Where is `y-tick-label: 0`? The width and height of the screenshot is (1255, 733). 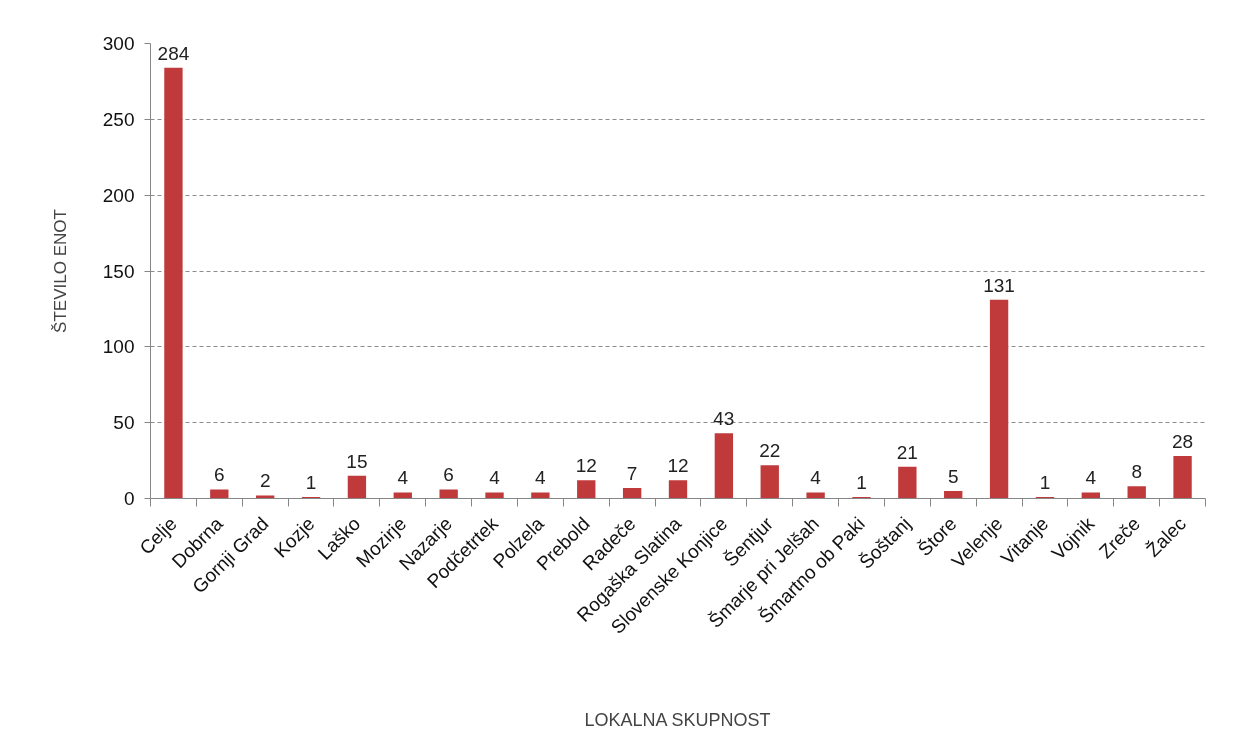 y-tick-label: 0 is located at coordinates (129, 498).